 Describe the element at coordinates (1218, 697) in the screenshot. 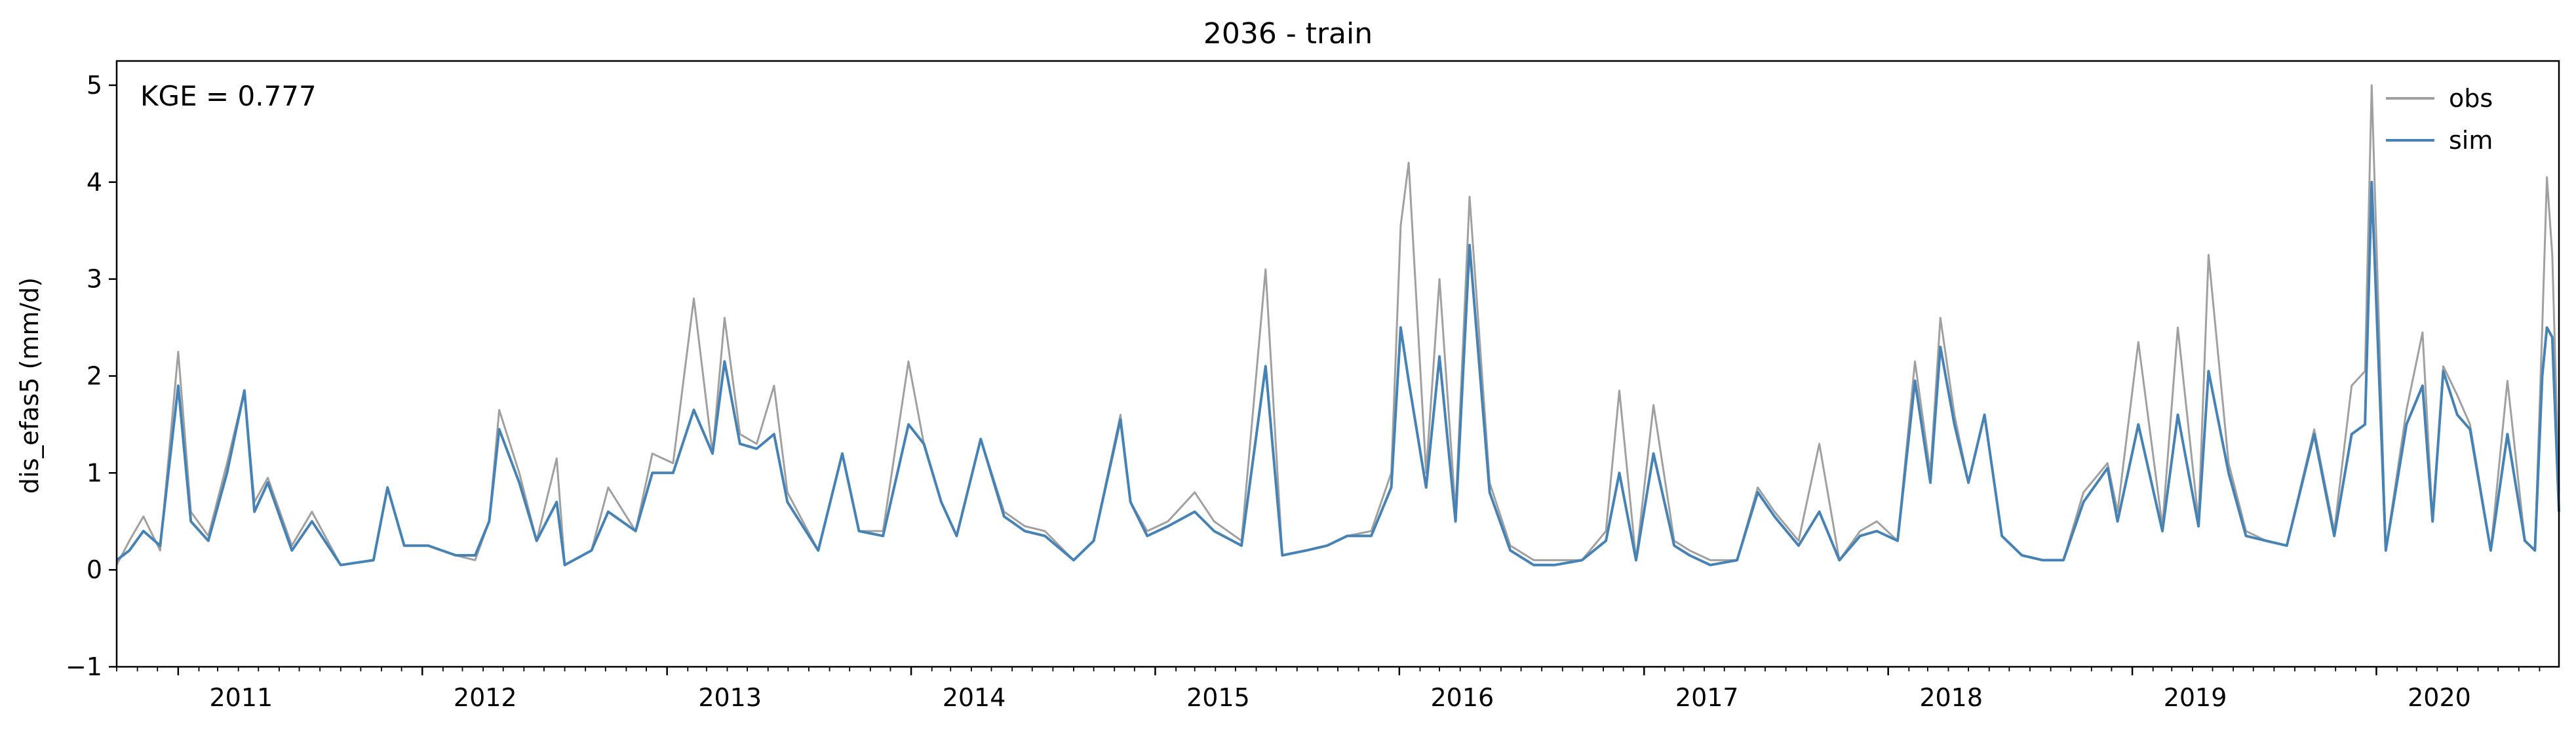

I see `x-tick-label: 2015` at that location.